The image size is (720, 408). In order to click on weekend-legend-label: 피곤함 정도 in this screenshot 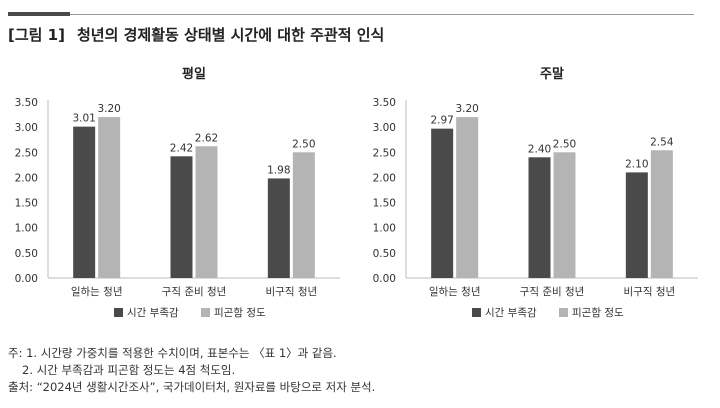, I will do `click(598, 313)`.